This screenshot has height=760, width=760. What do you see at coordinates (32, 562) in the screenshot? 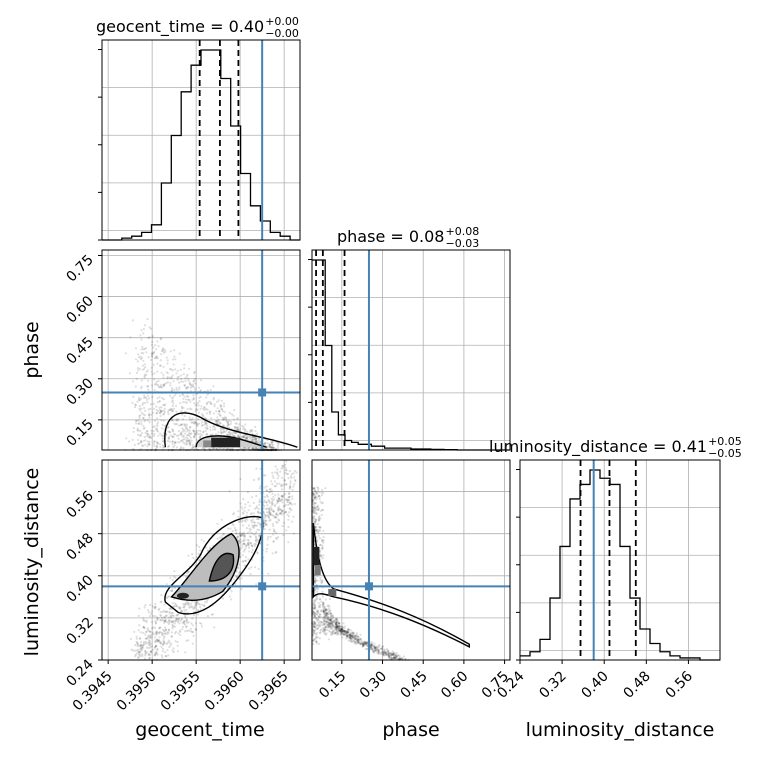
I see `ylabel-luminosity_distance: luminosity_distance` at bounding box center [32, 562].